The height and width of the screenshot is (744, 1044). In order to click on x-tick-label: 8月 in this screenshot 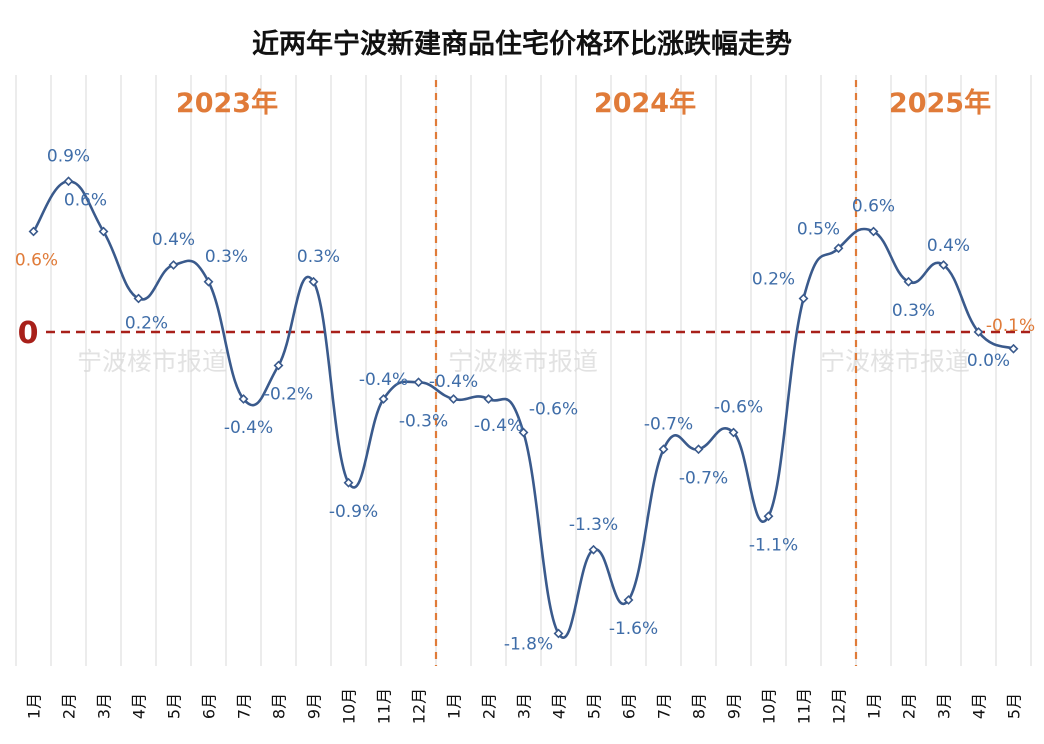, I will do `click(699, 706)`.